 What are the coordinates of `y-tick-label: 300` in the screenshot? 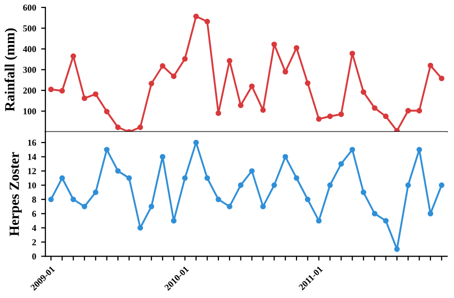 It's located at (29, 69).